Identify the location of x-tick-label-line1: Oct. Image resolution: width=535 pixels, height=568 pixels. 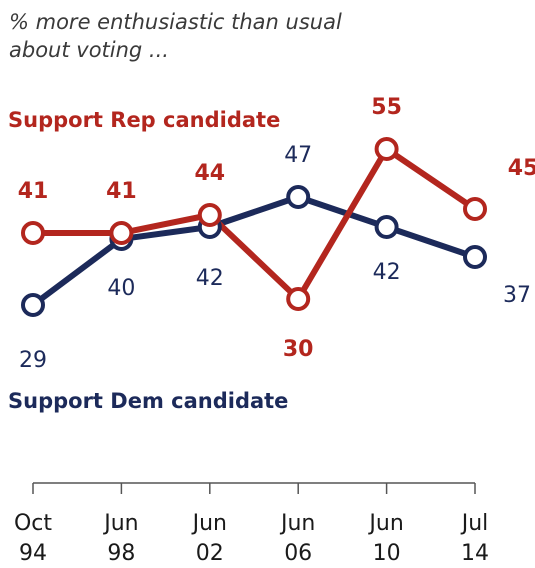
(33, 523).